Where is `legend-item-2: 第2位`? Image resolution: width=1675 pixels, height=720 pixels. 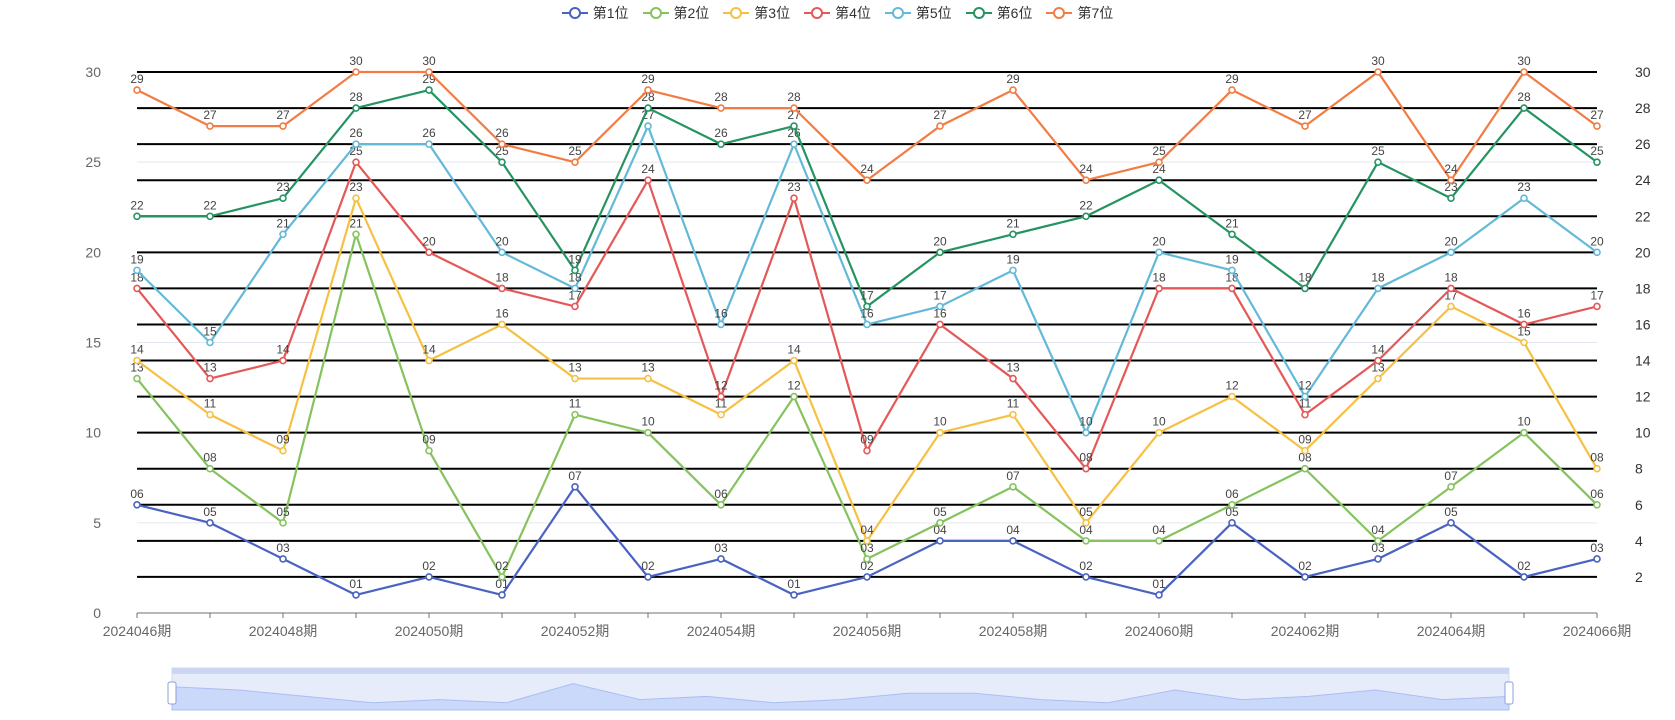
legend-item-2: 第2位 is located at coordinates (676, 13).